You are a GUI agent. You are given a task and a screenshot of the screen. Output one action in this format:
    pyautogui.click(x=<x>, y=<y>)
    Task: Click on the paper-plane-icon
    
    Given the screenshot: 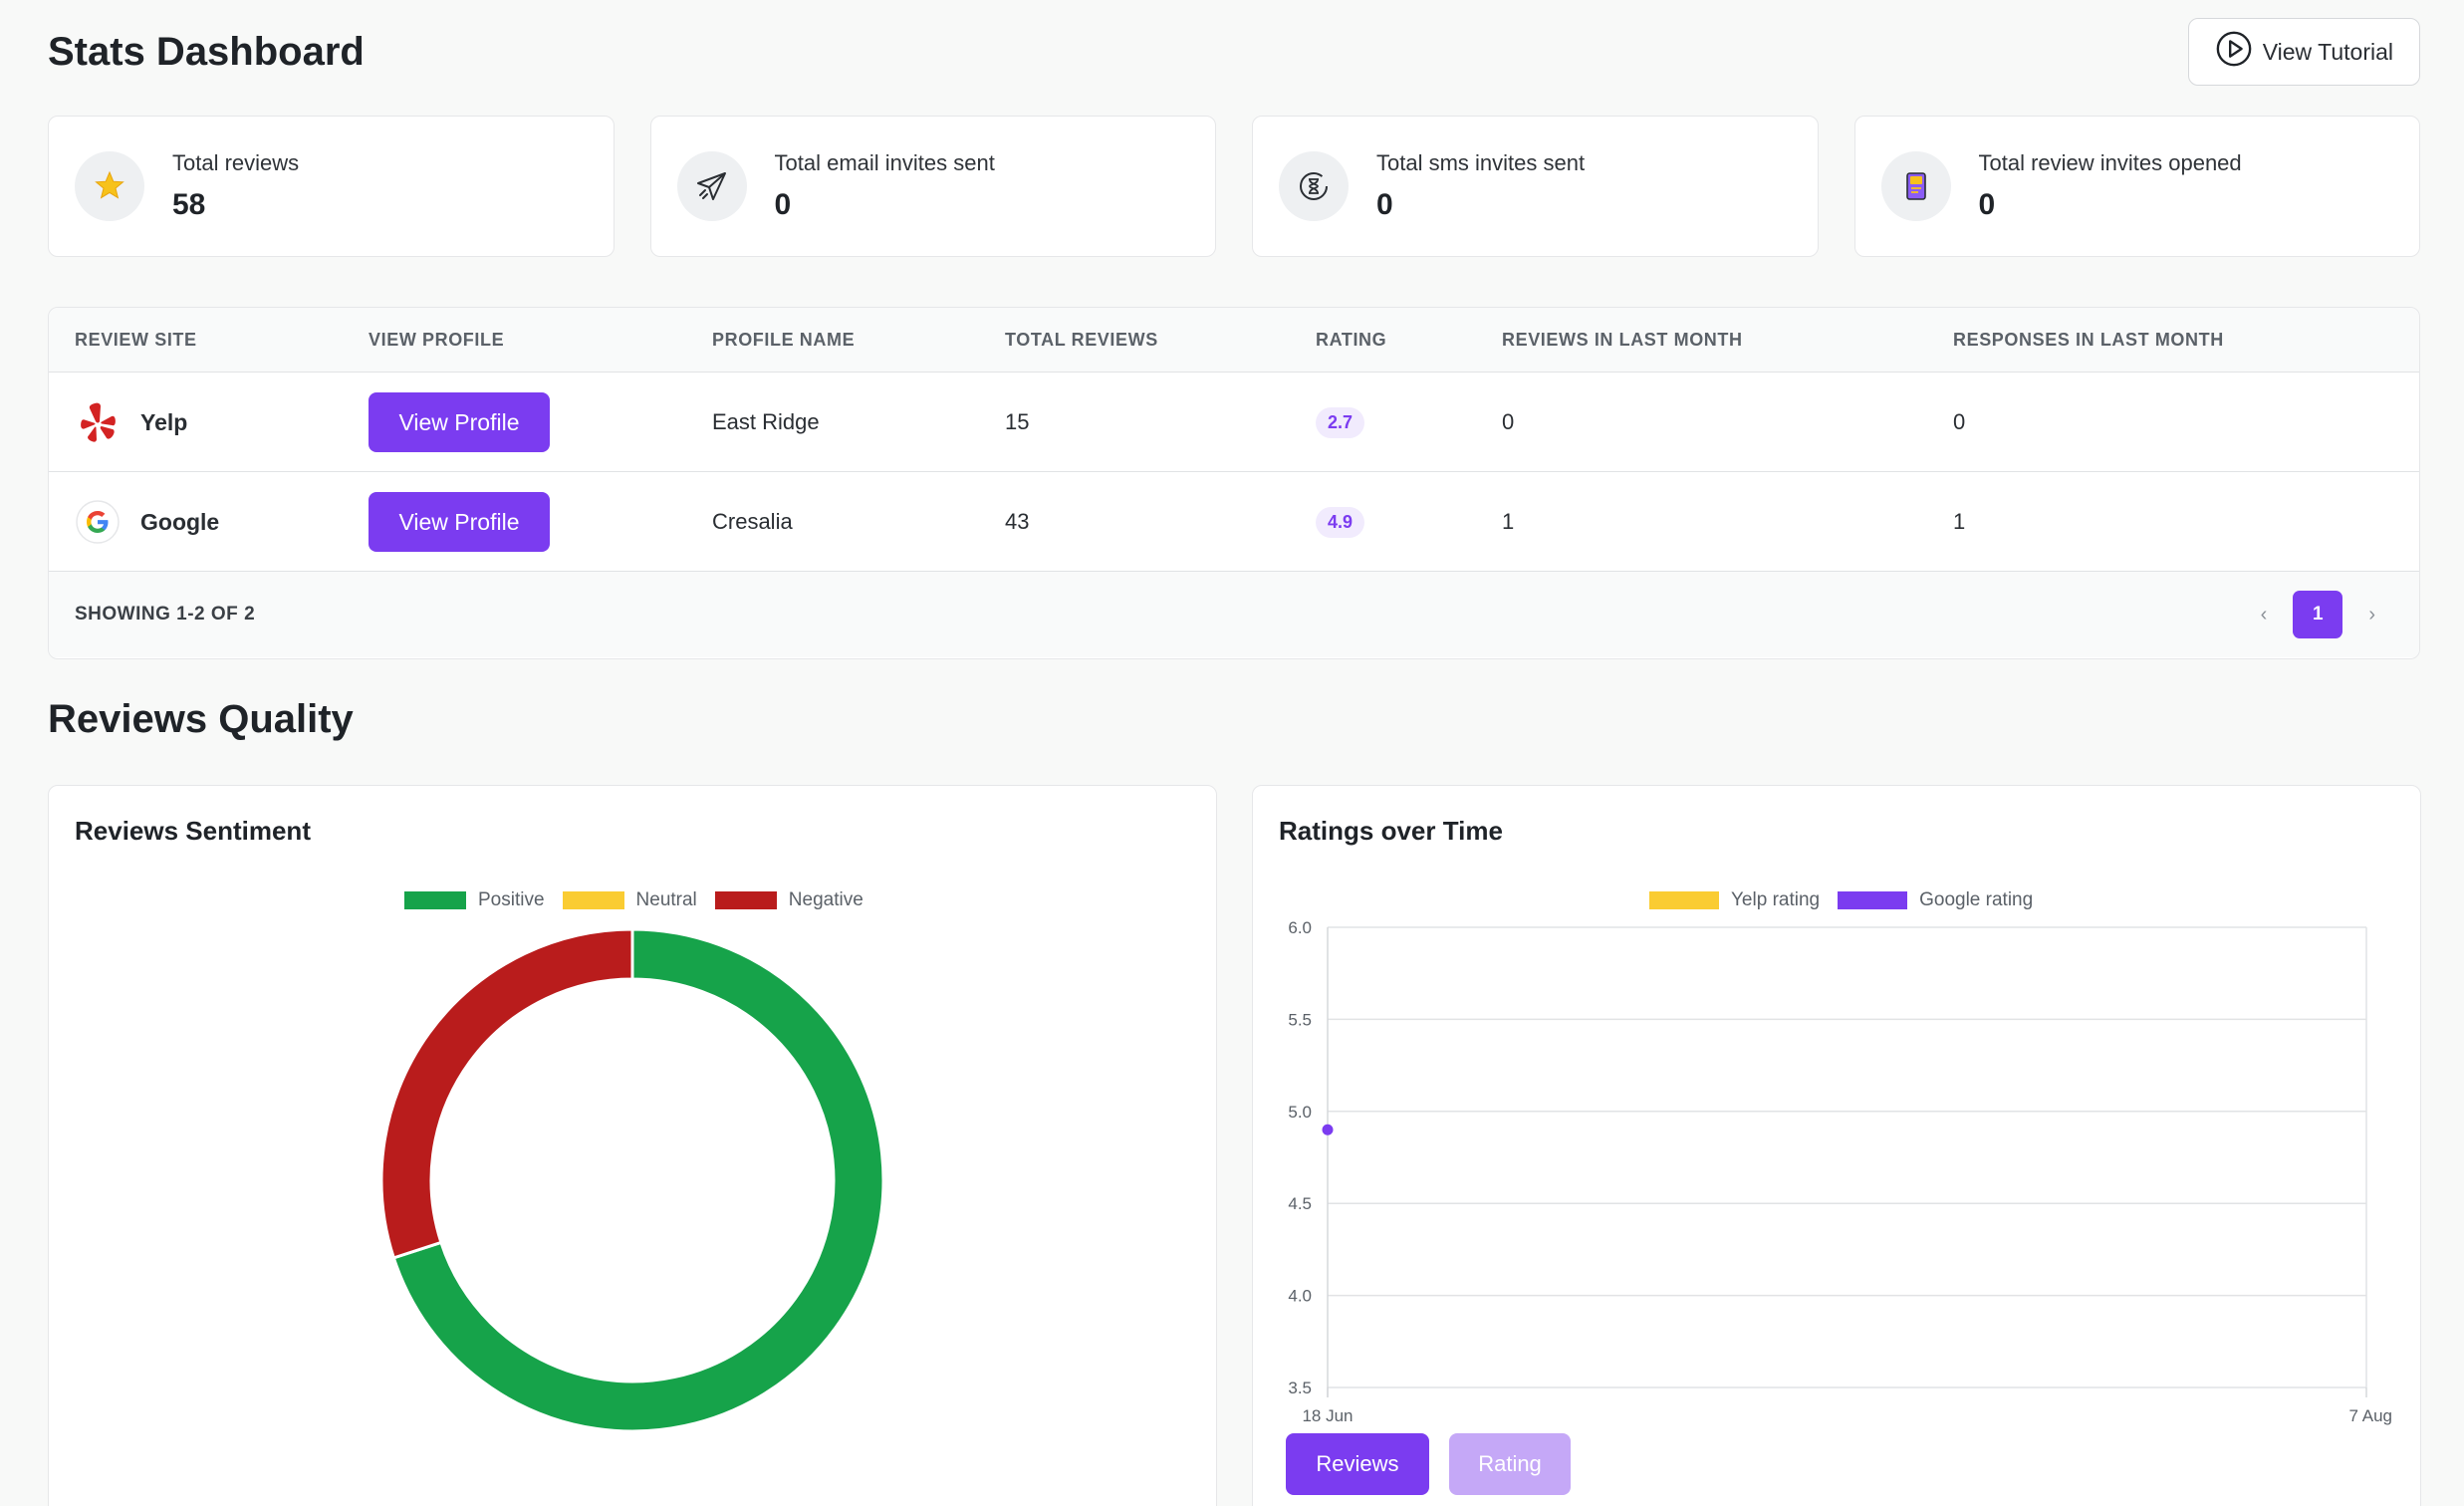 What is the action you would take?
    pyautogui.click(x=711, y=186)
    